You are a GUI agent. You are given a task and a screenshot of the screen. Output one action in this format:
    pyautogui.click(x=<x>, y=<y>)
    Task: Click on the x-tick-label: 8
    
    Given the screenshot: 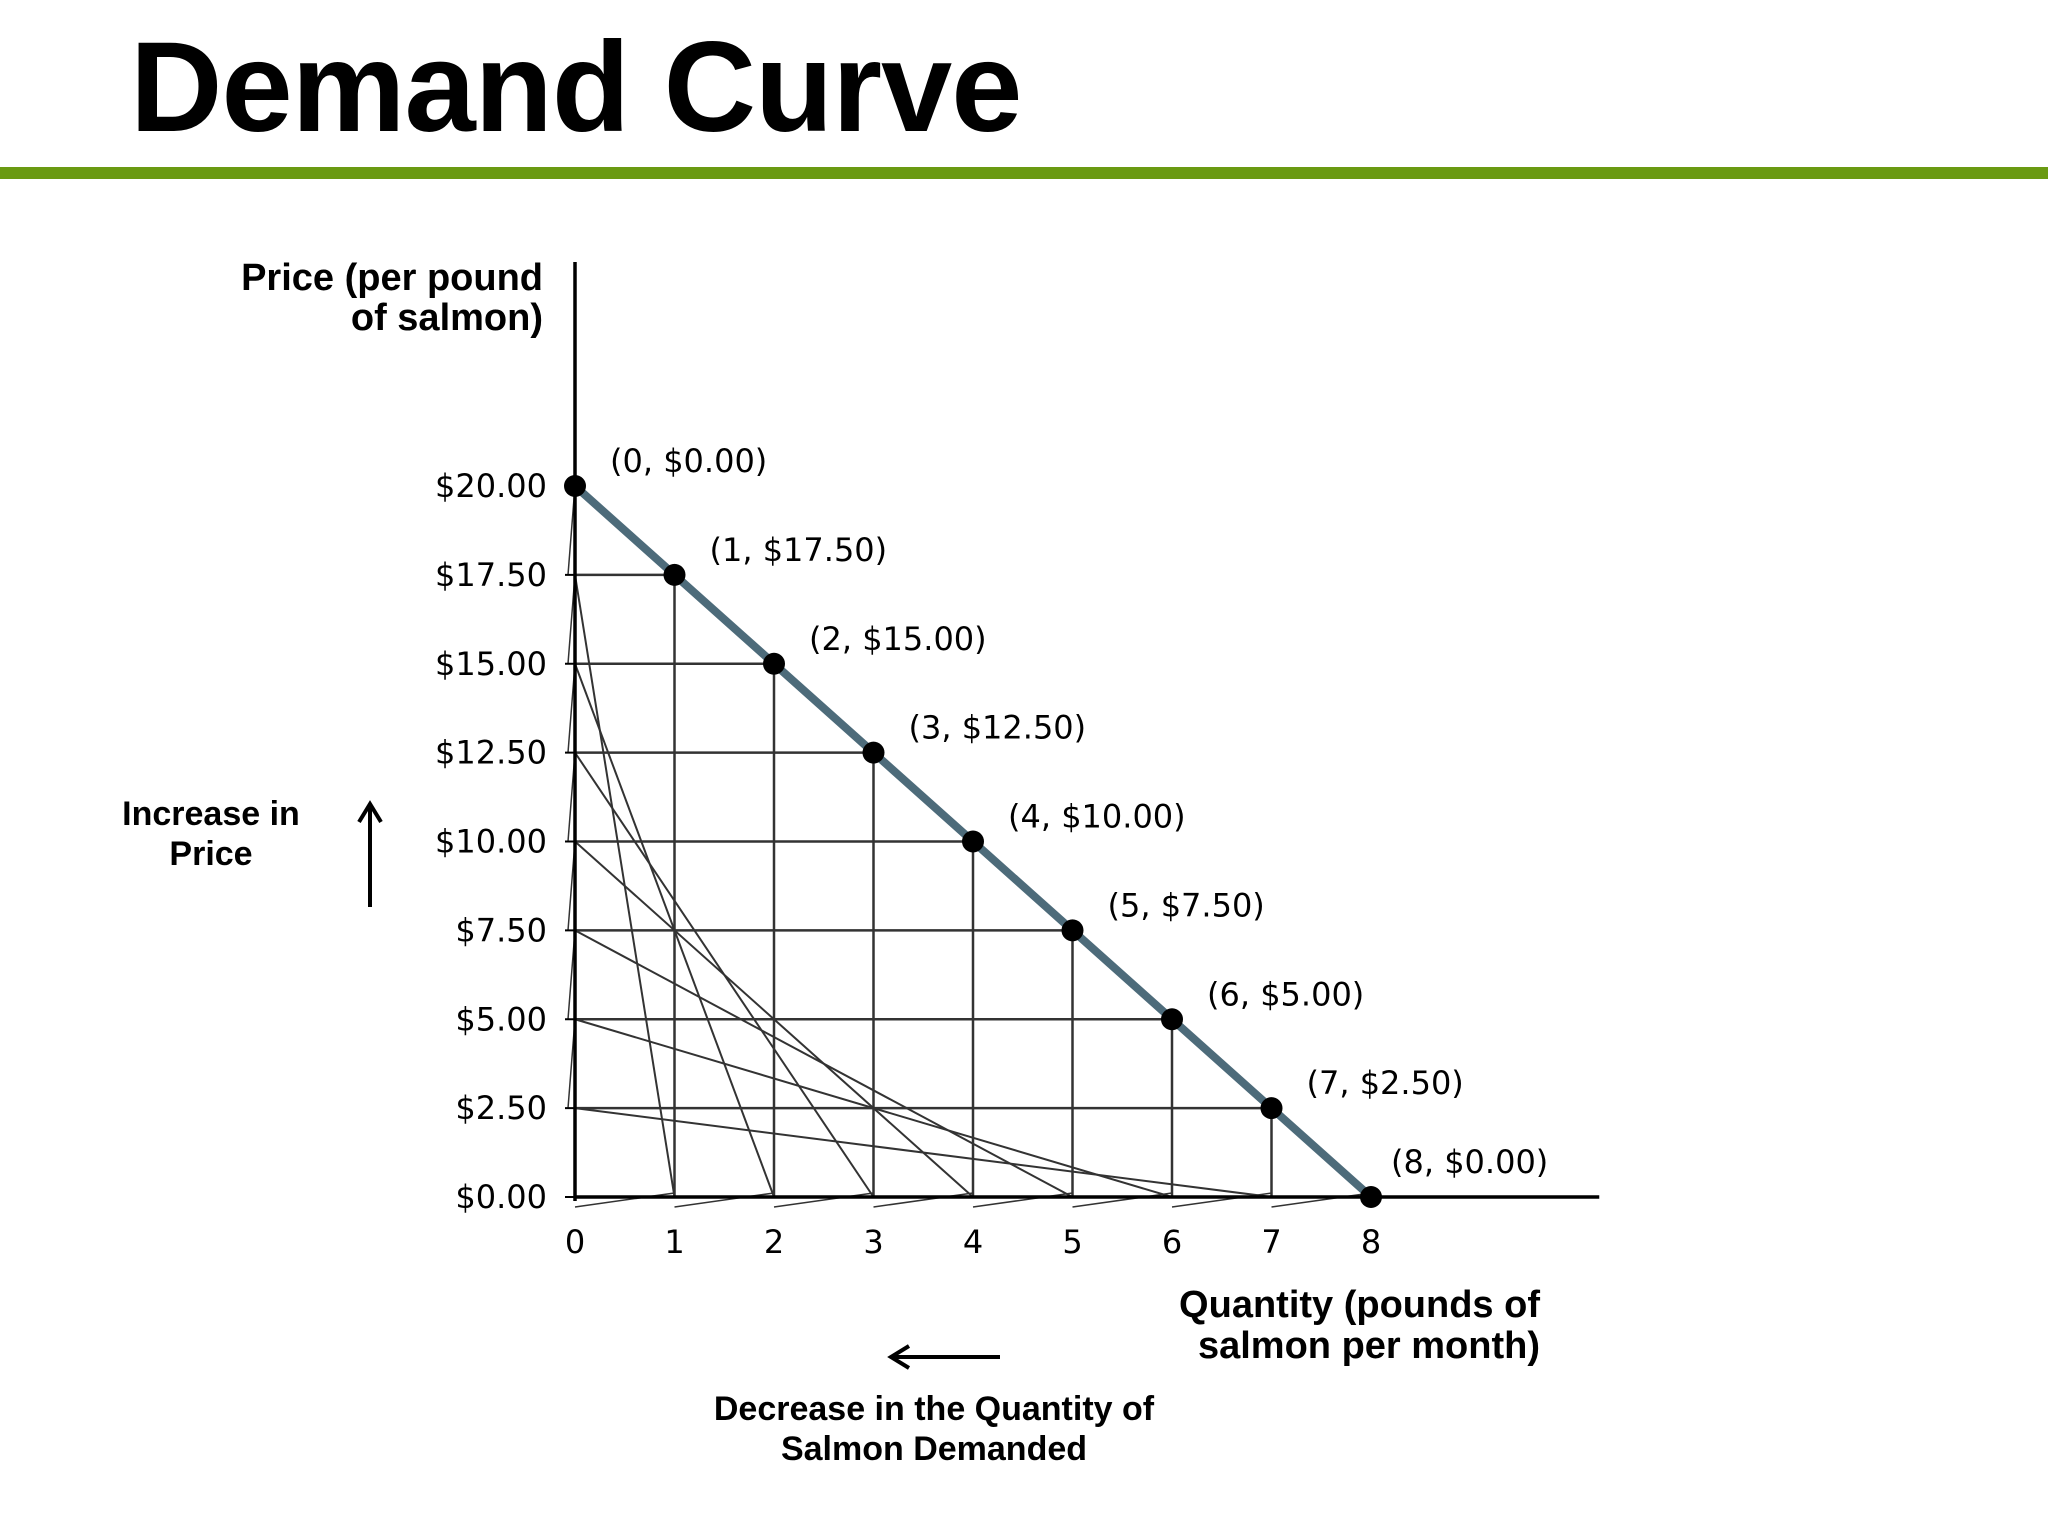 What is the action you would take?
    pyautogui.click(x=1371, y=1242)
    